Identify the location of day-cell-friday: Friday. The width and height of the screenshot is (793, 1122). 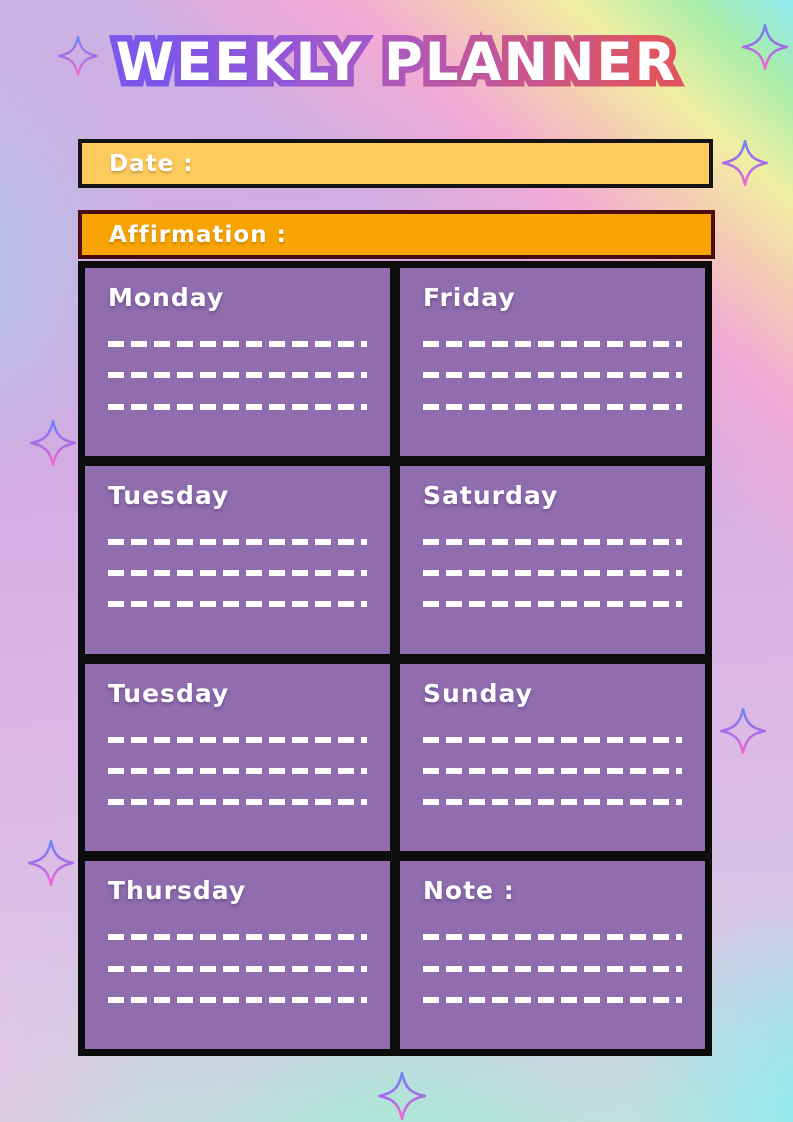
(552, 362).